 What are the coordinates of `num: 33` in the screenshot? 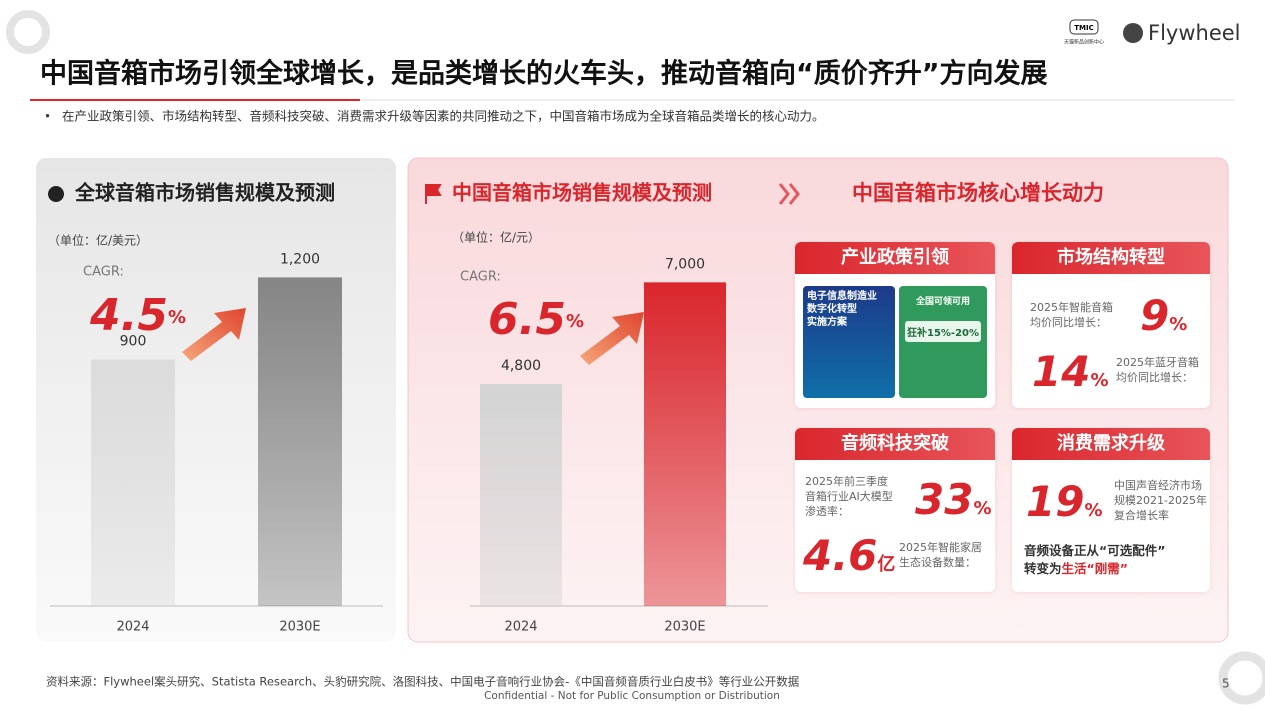 It's located at (944, 499).